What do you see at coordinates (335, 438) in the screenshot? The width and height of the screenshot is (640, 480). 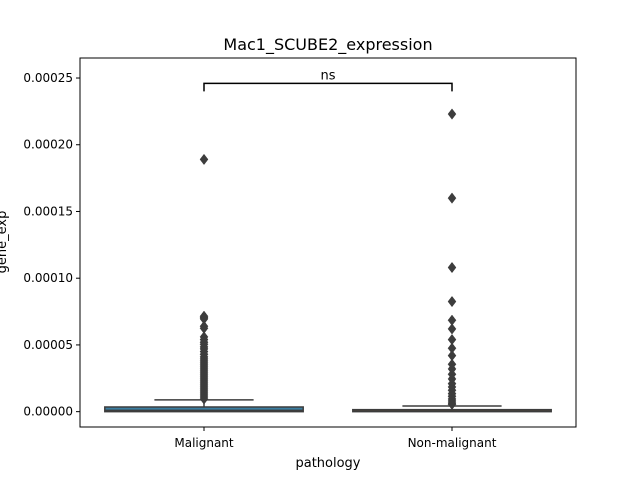 I see `x-axis: Malignant Non-malignant` at bounding box center [335, 438].